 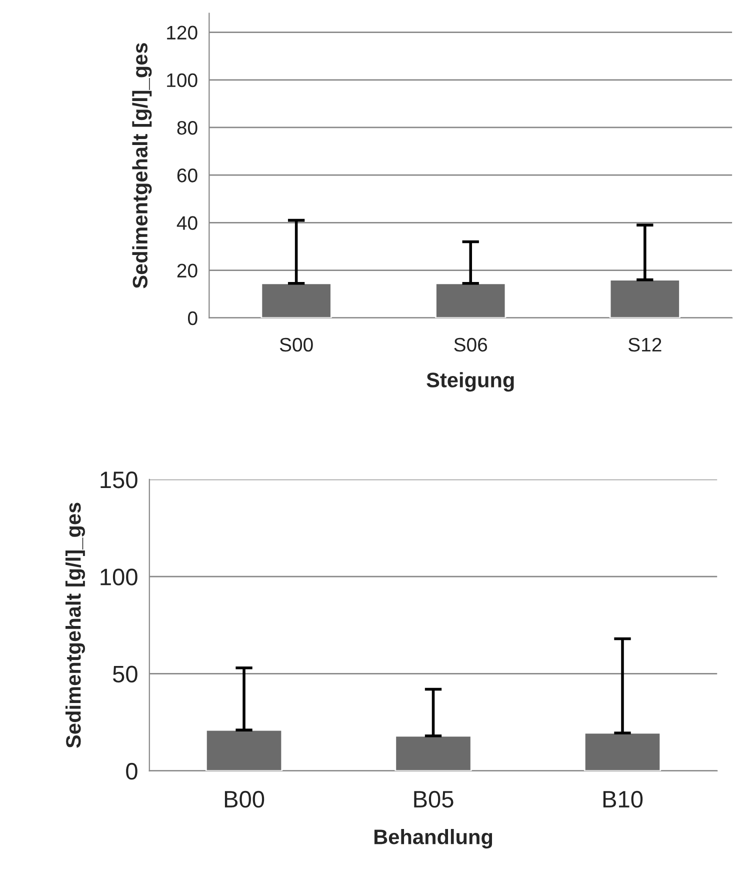 I want to click on y-tick-label: 20, so click(x=187, y=271).